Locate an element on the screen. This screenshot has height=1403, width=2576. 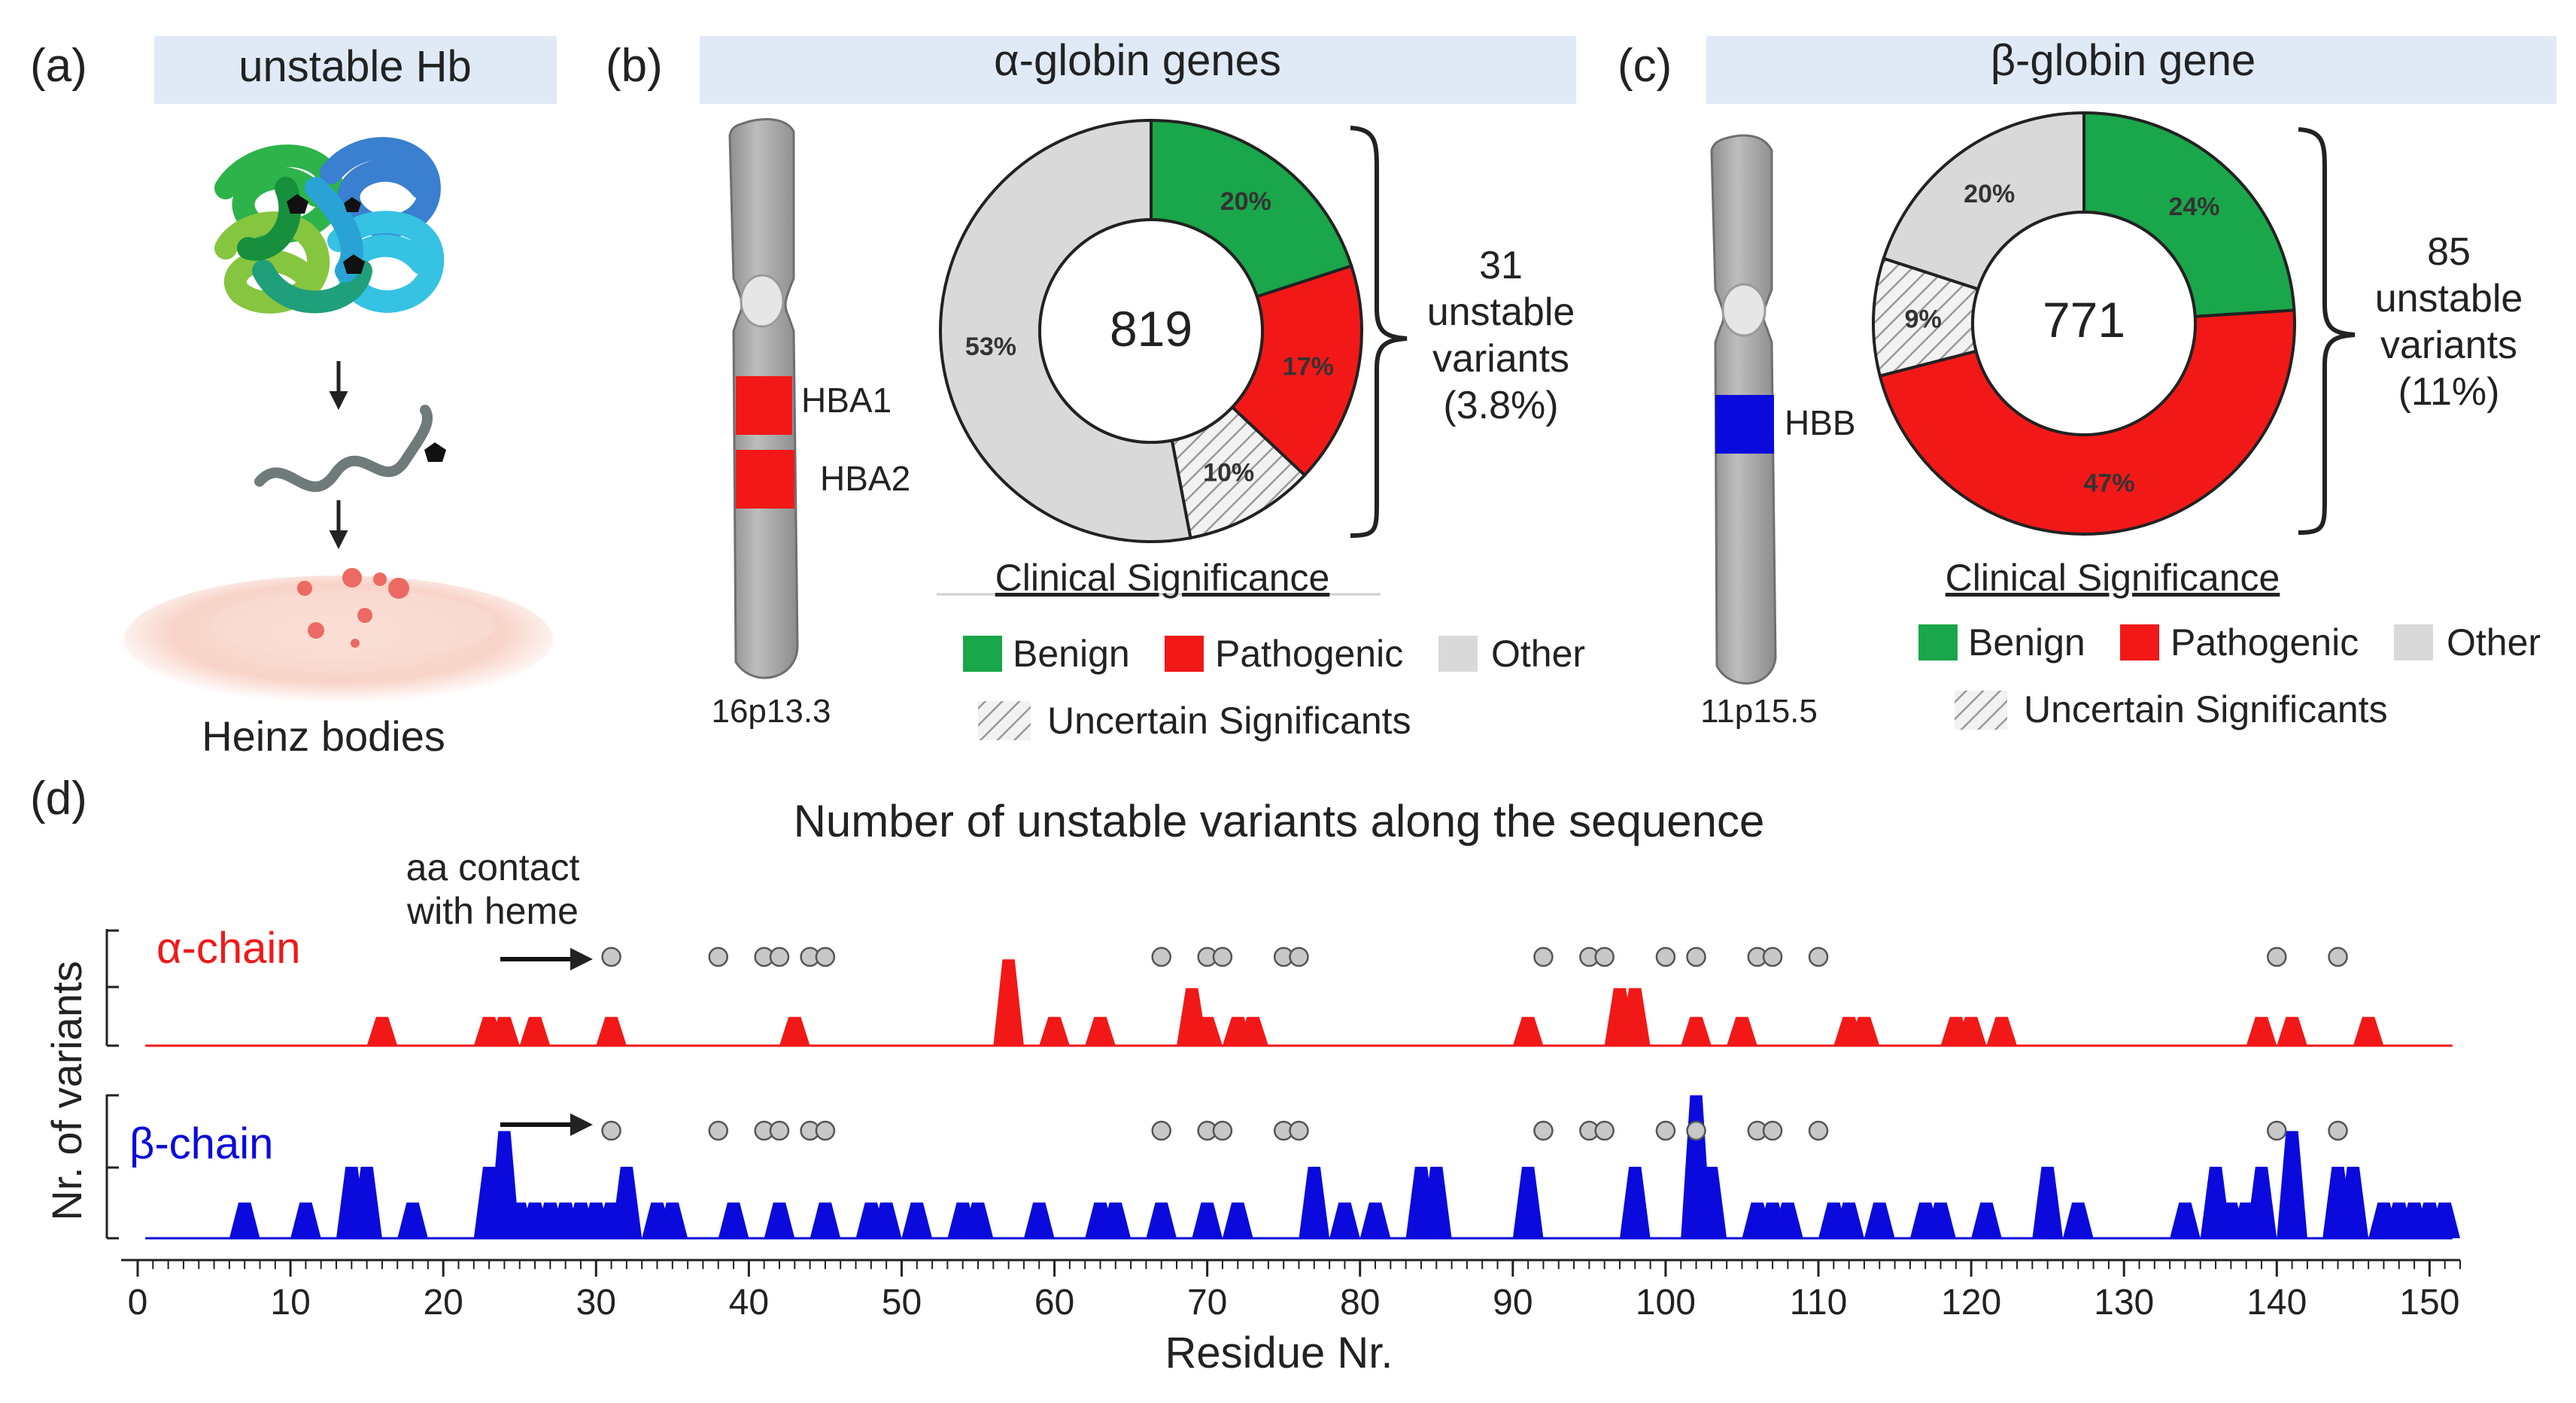
red-cell-inner is located at coordinates (354, 624).